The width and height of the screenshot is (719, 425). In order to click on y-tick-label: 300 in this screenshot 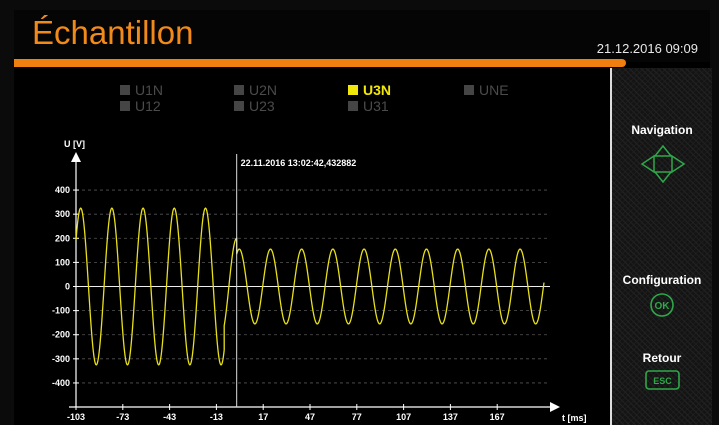, I will do `click(62, 214)`.